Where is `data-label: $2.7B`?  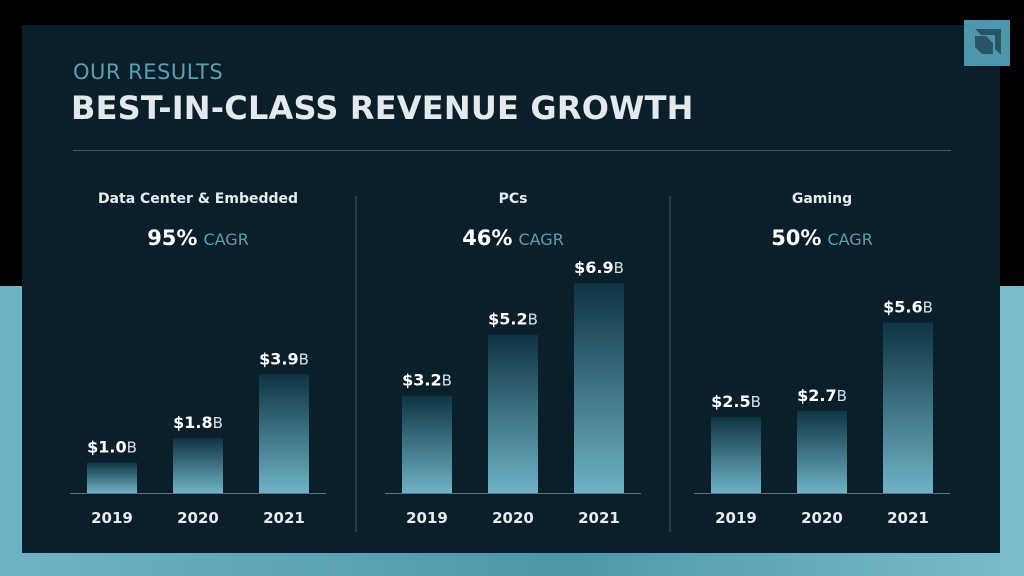
data-label: $2.7B is located at coordinates (822, 395).